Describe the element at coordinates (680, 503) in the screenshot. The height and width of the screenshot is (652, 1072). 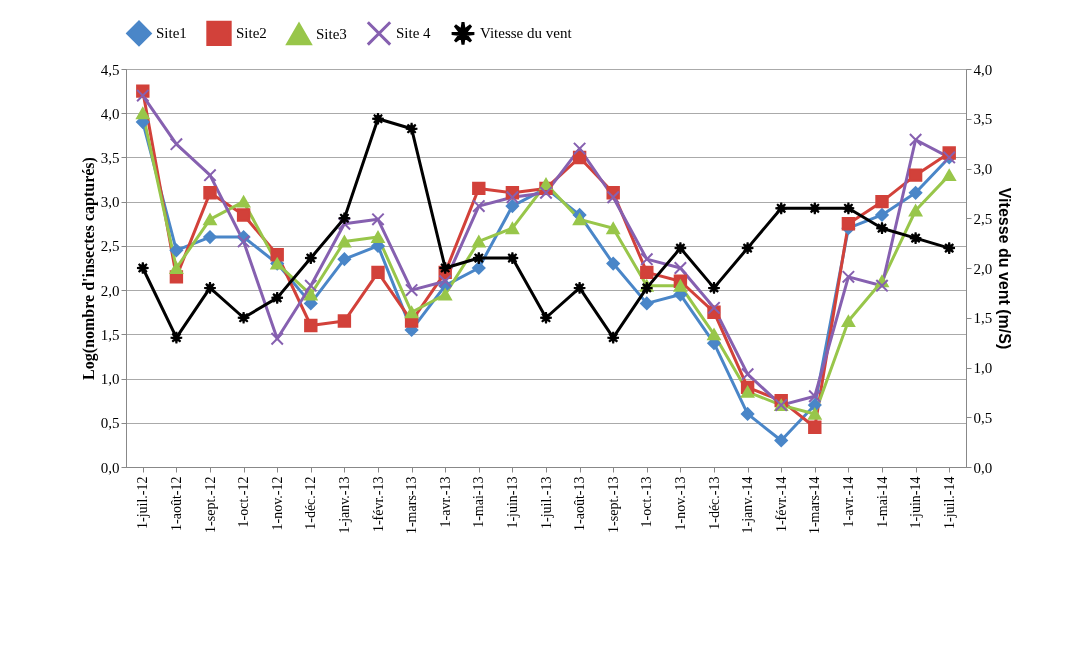
I see `x-tick-label: 1-nov.-13` at that location.